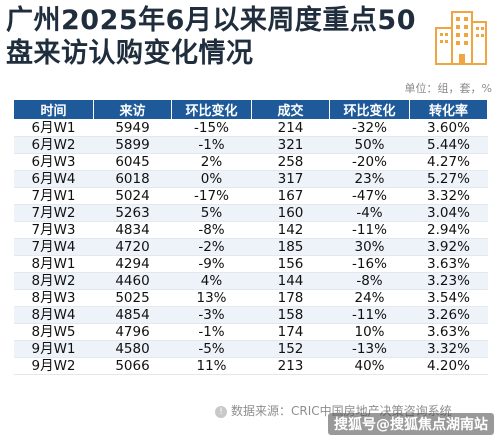  What do you see at coordinates (290, 230) in the screenshot?
I see `cell-deals: 142` at bounding box center [290, 230].